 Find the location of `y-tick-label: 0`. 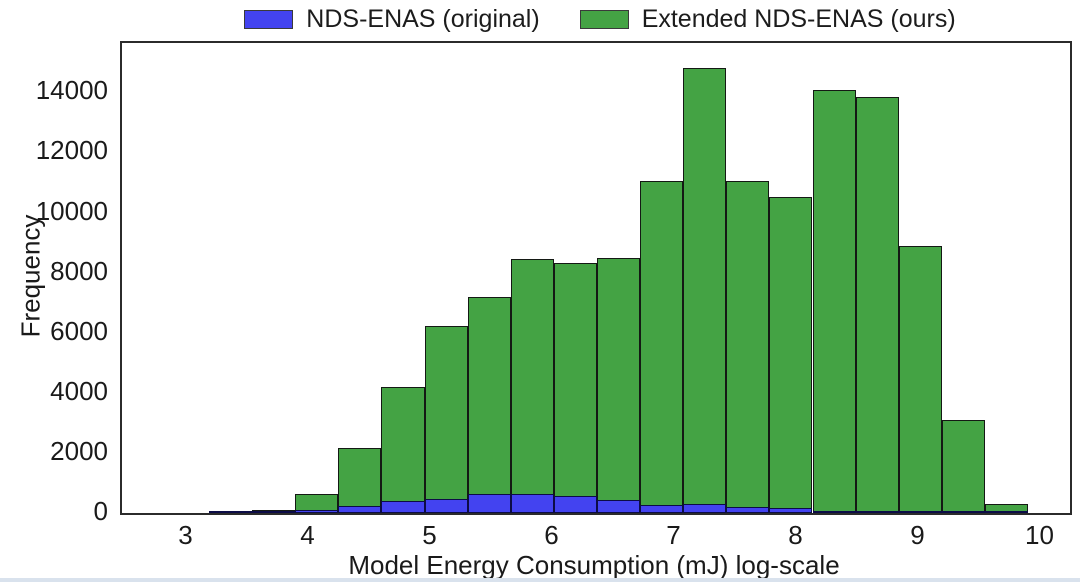

y-tick-label: 0 is located at coordinates (100, 511).